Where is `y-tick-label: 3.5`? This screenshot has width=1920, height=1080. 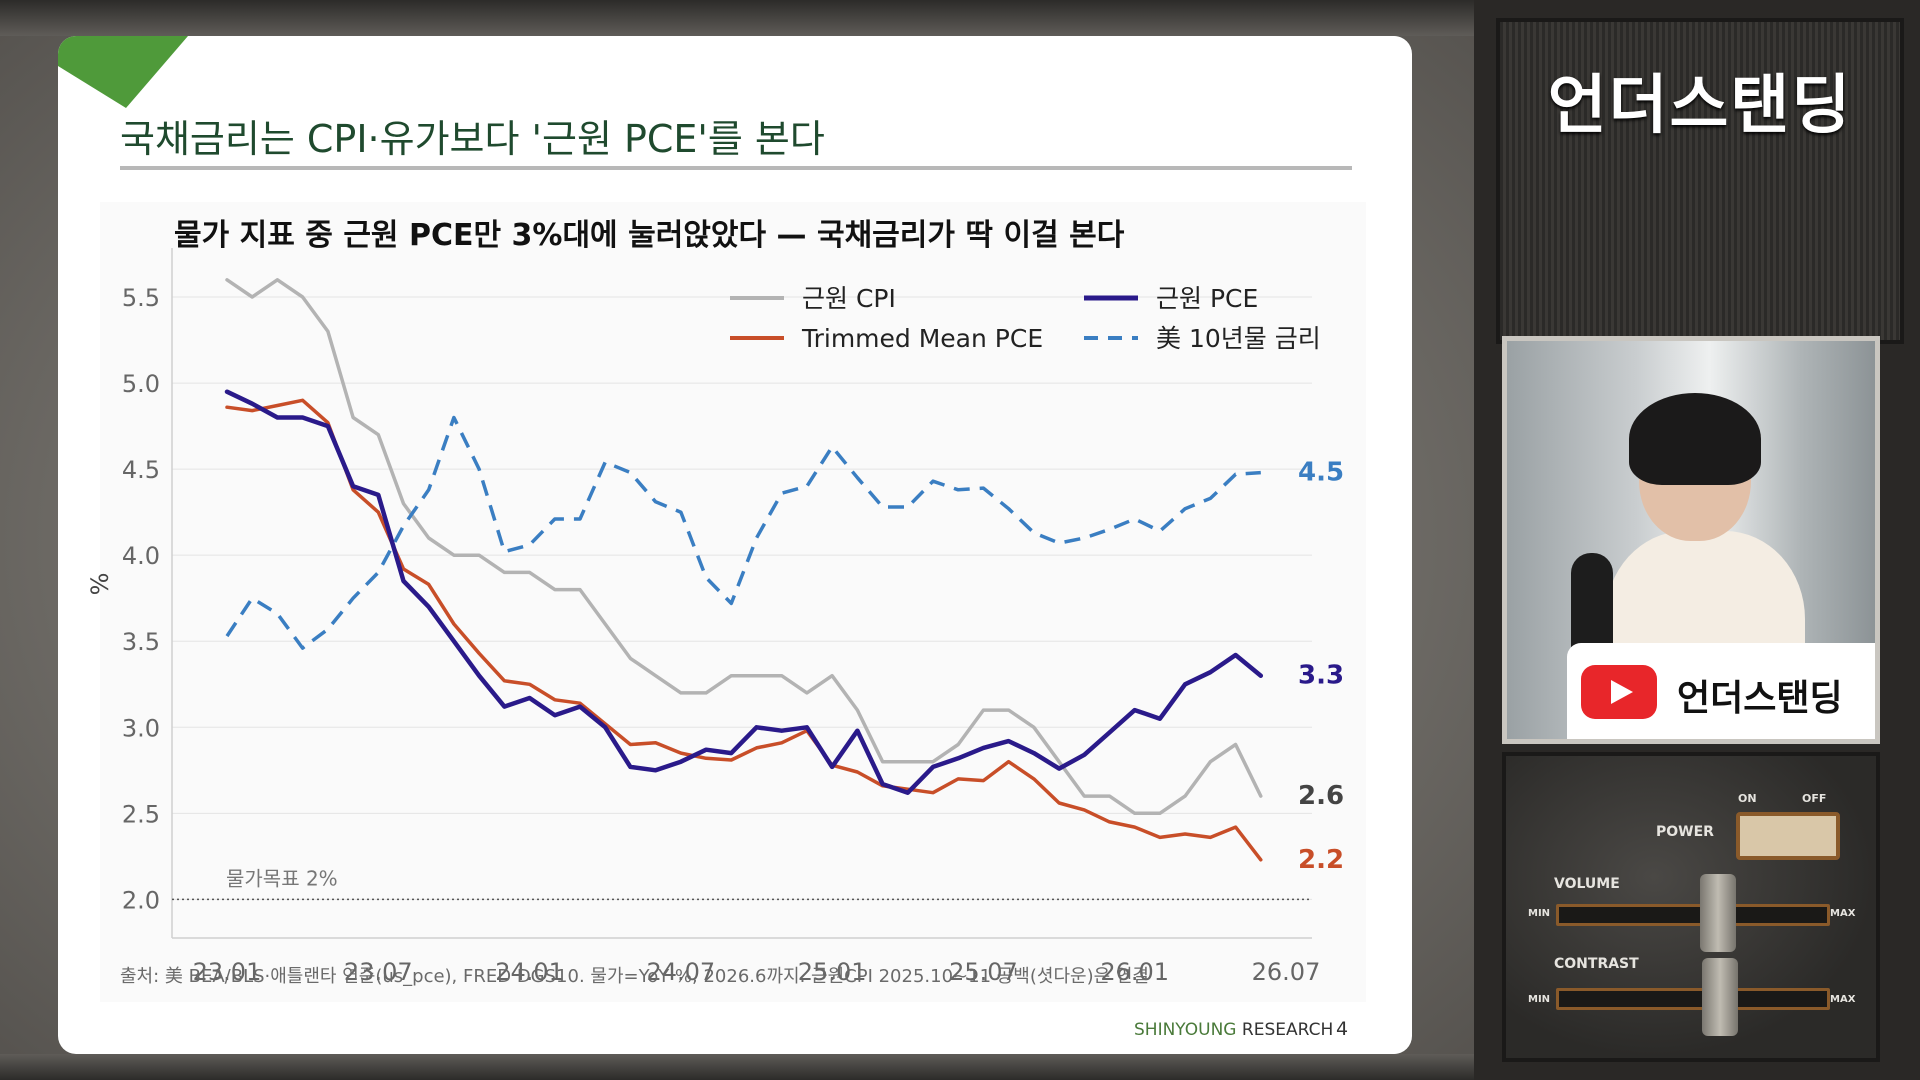
y-tick-label: 3.5 is located at coordinates (141, 642).